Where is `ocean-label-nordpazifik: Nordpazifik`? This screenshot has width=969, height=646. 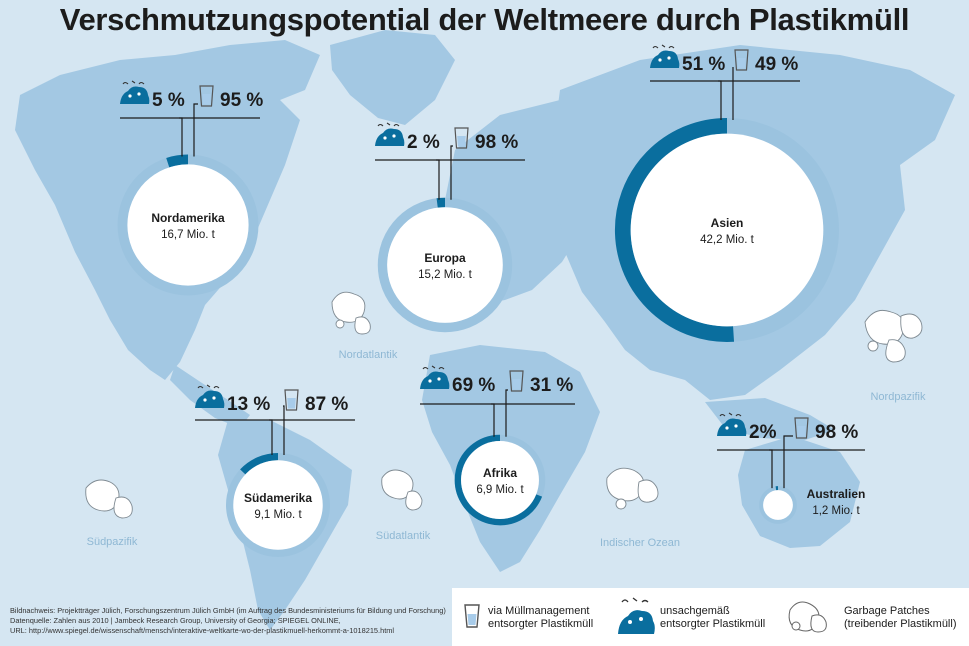 ocean-label-nordpazifik: Nordpazifik is located at coordinates (898, 397).